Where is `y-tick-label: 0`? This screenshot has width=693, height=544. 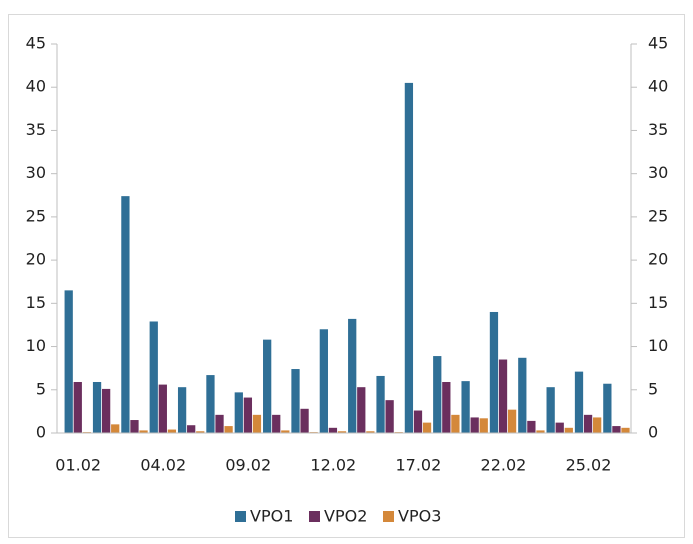
y-tick-label: 0 is located at coordinates (41, 432).